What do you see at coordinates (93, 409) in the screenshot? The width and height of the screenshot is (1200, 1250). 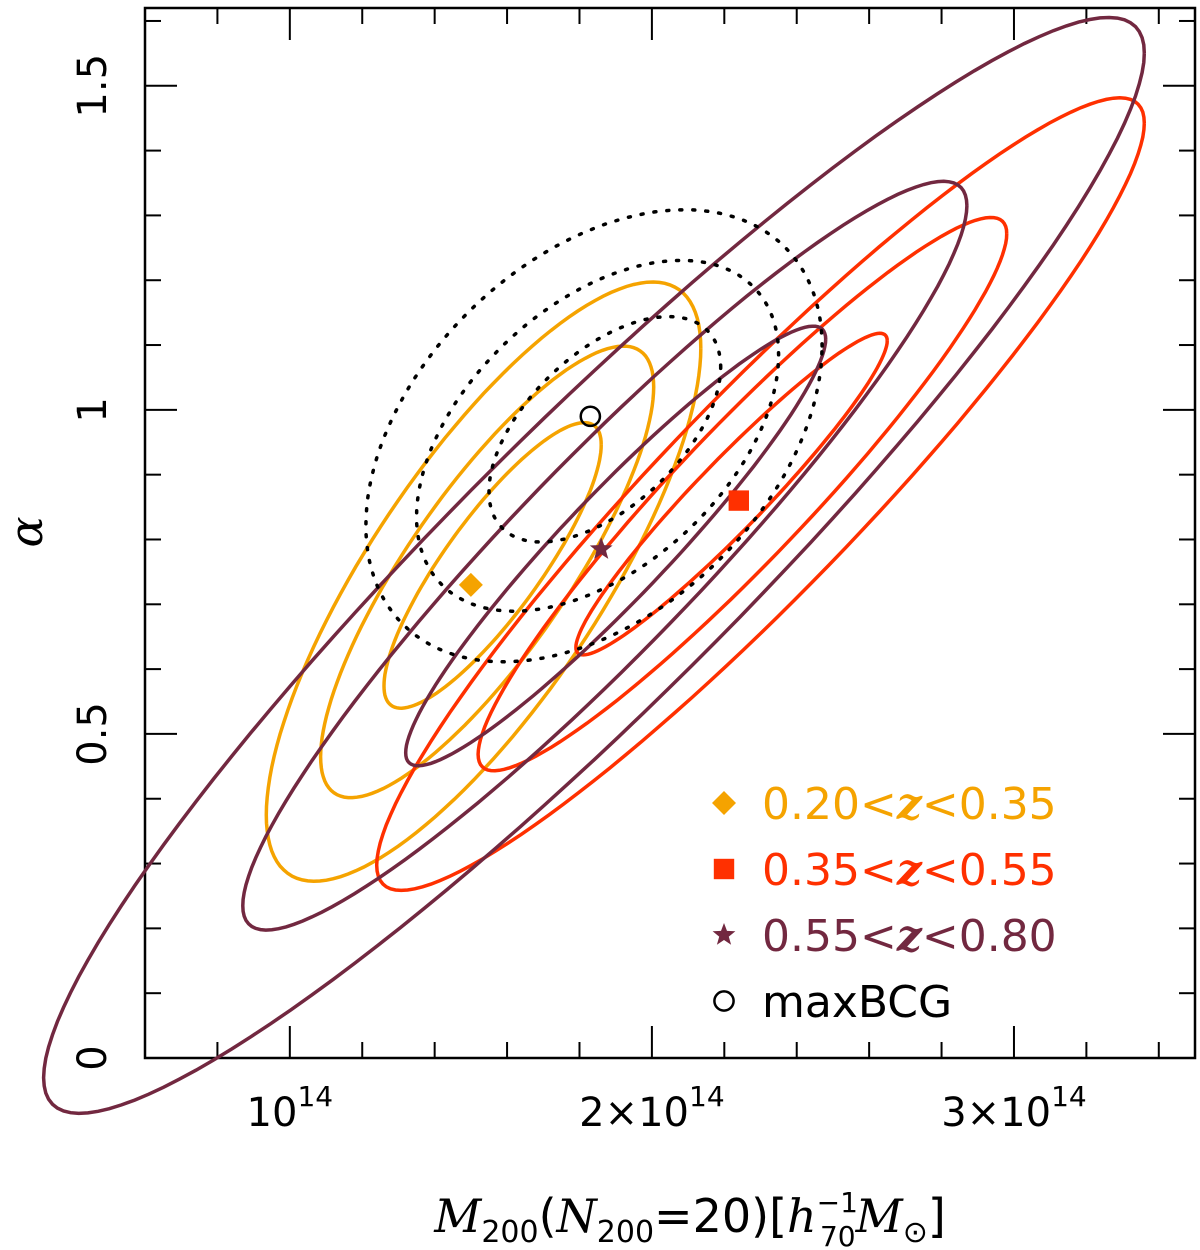 I see `y-tick-label: 1` at bounding box center [93, 409].